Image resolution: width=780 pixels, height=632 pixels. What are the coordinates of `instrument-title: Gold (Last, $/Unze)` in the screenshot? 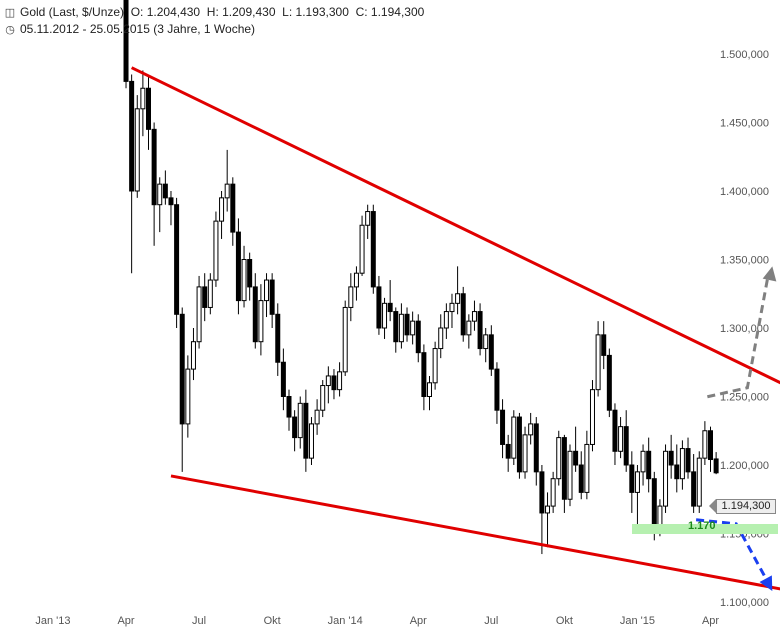 It's located at (72, 12).